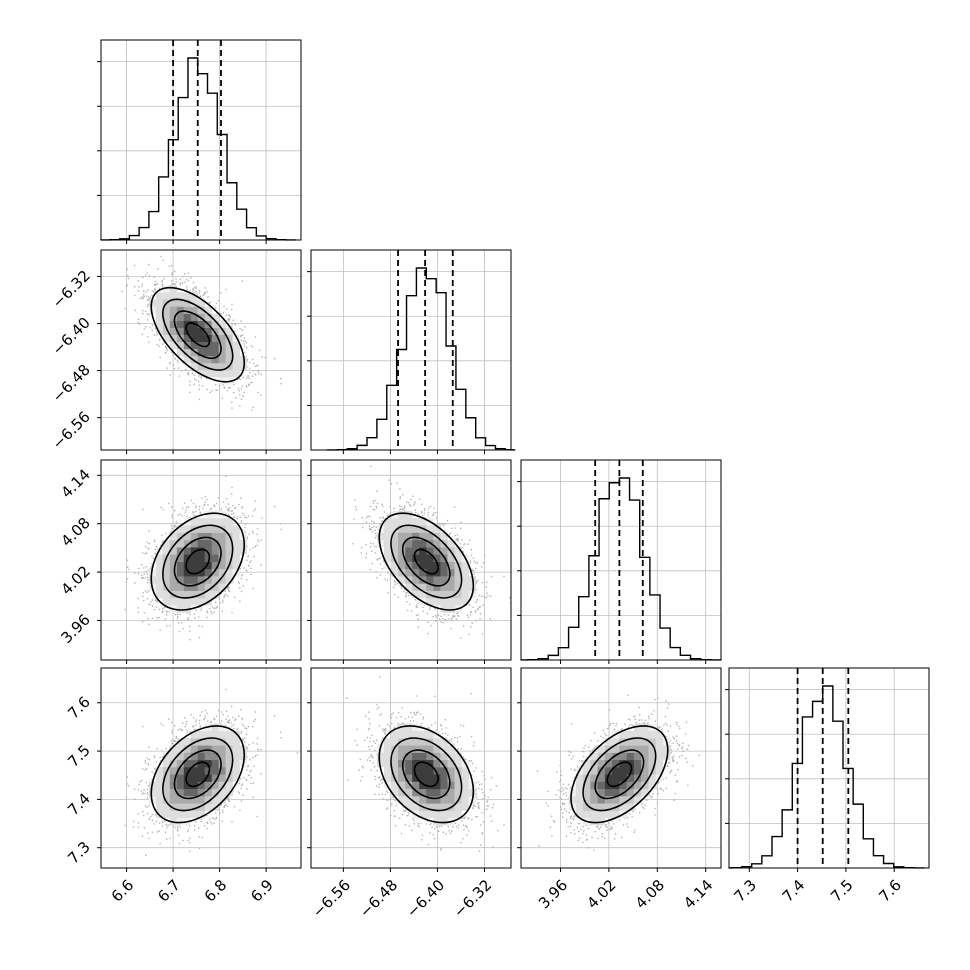 The image size is (970, 970). Describe the element at coordinates (650, 894) in the screenshot. I see `xtick-label-p2: 4.08` at that location.